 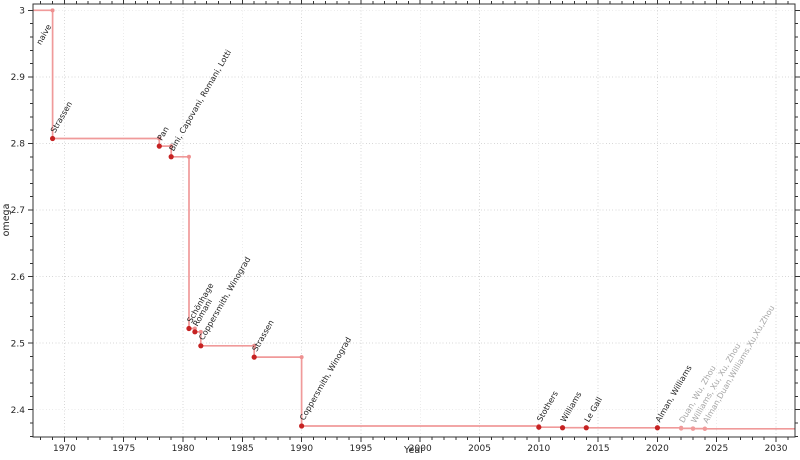 I want to click on x-tick-label: 1990, so click(x=301, y=449).